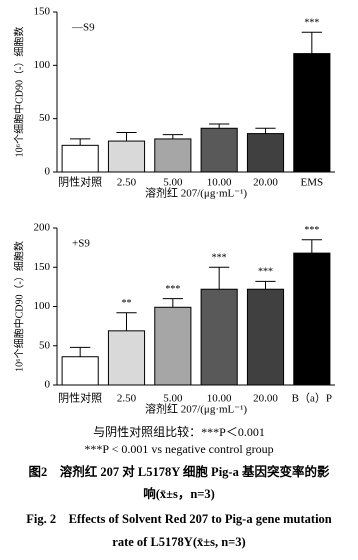 The image size is (358, 560). What do you see at coordinates (179, 493) in the screenshot?
I see `caption-cn: 响(x̄±s，n=3)` at bounding box center [179, 493].